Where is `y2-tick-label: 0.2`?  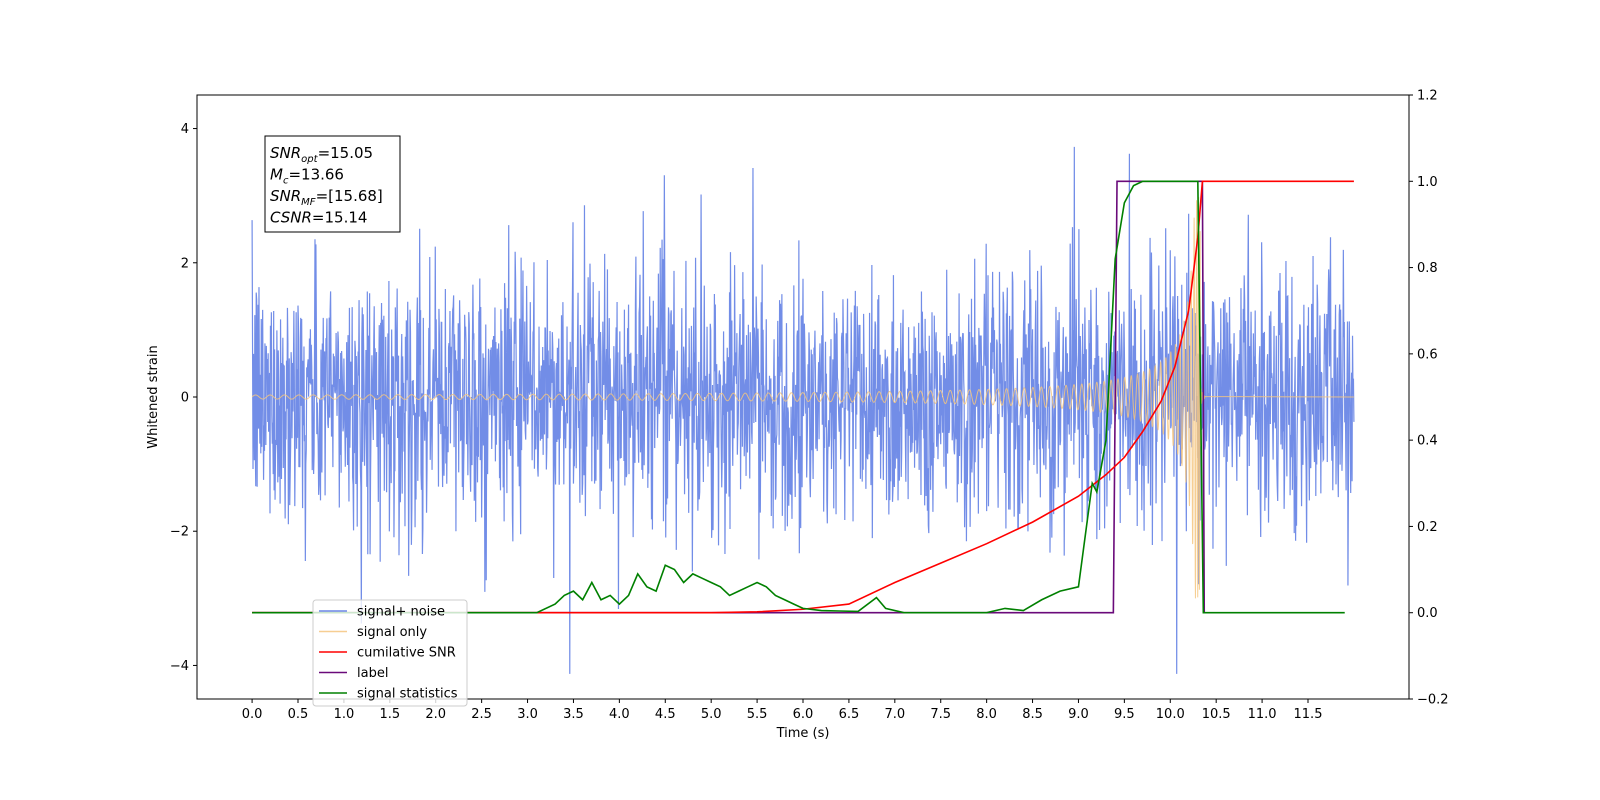
y2-tick-label: 0.2 is located at coordinates (1427, 527).